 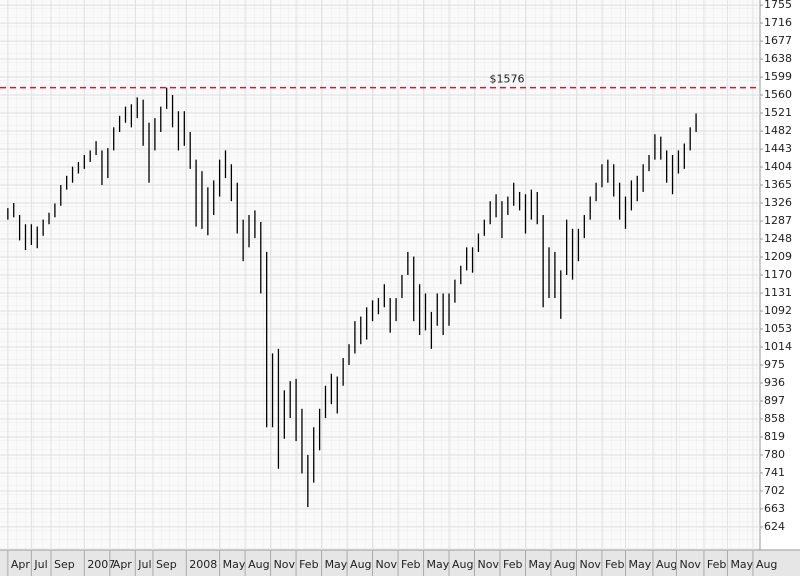 I want to click on y-tick-label: 1053, so click(x=778, y=328).